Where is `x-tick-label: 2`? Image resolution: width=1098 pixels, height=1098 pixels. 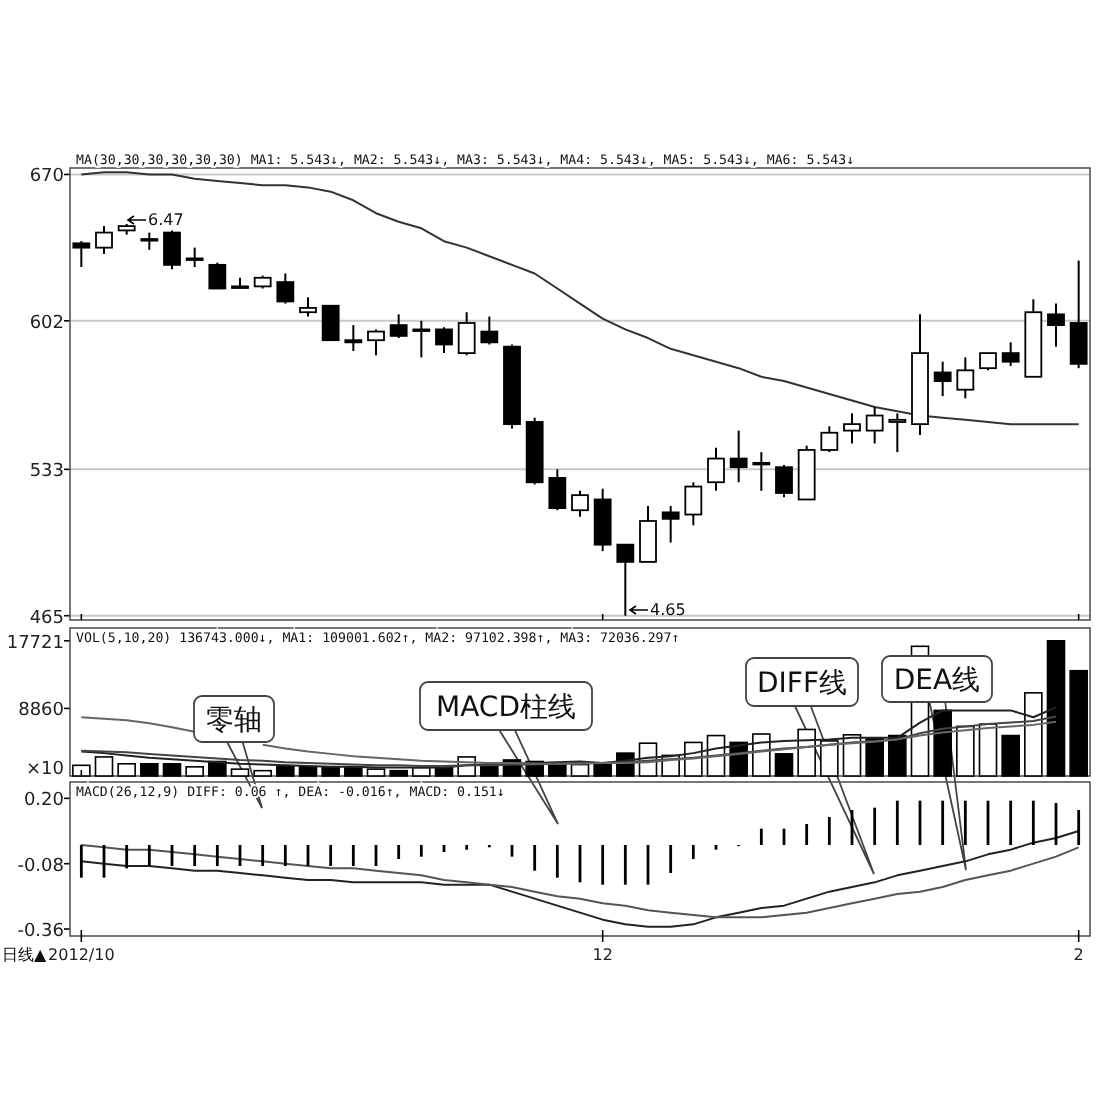
x-tick-label: 2 is located at coordinates (1078, 955).